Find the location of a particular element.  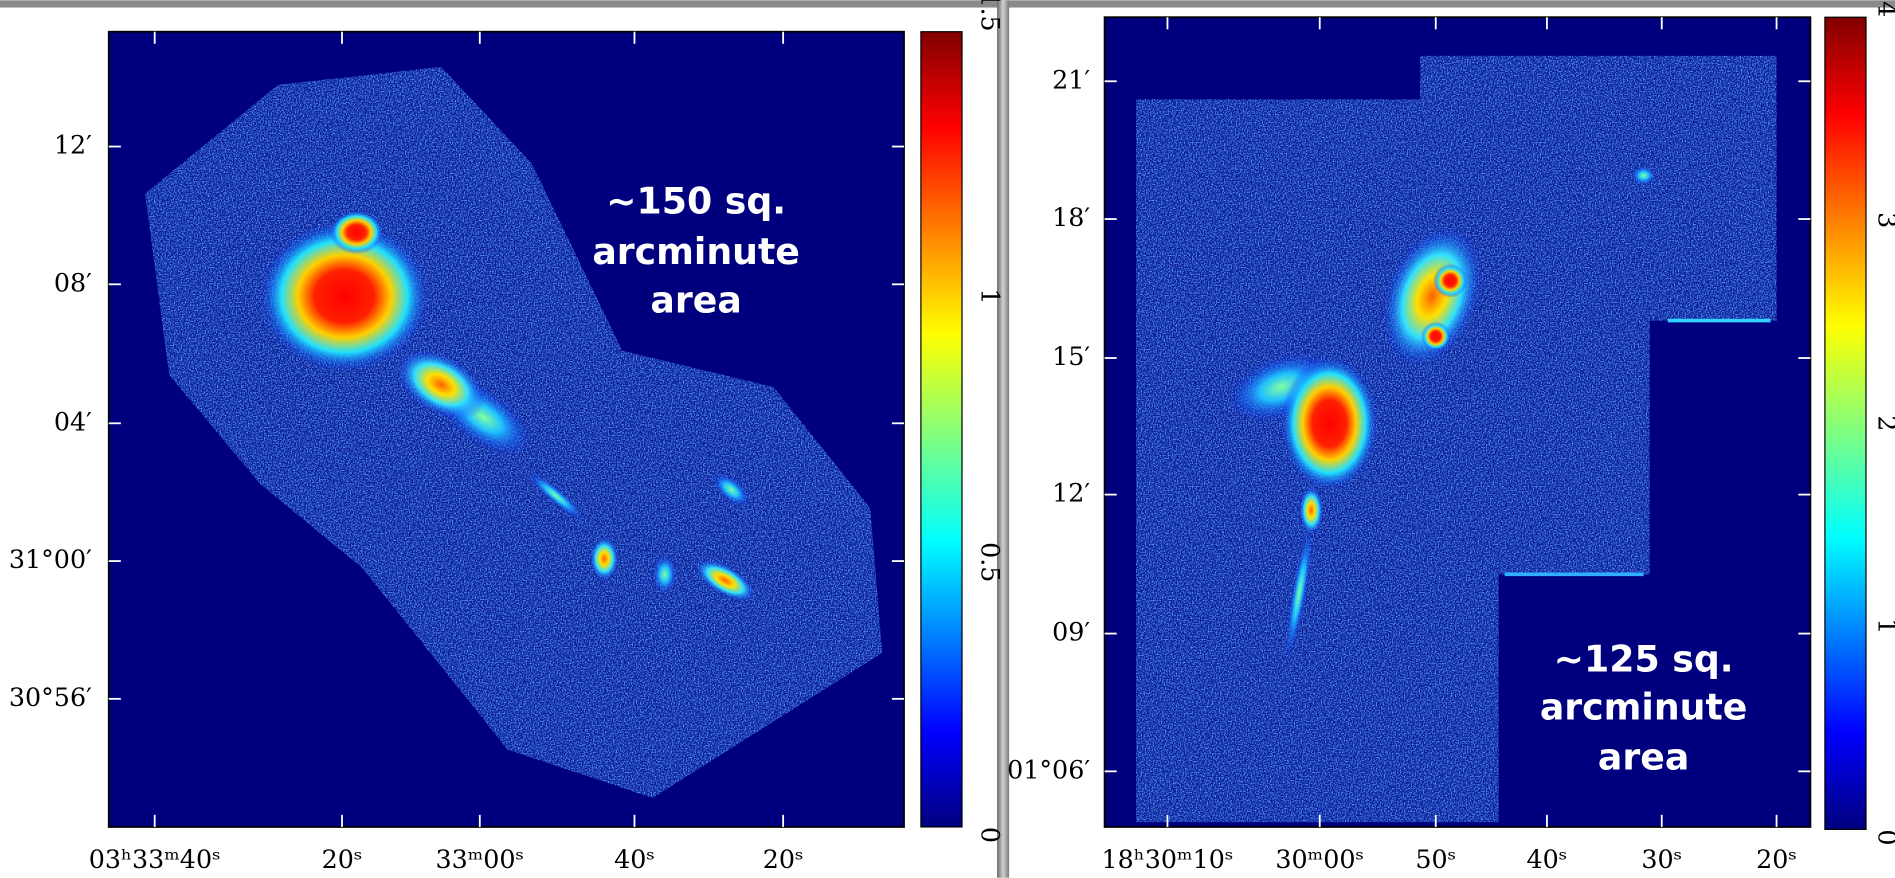

top-edge is located at coordinates (947, 4).